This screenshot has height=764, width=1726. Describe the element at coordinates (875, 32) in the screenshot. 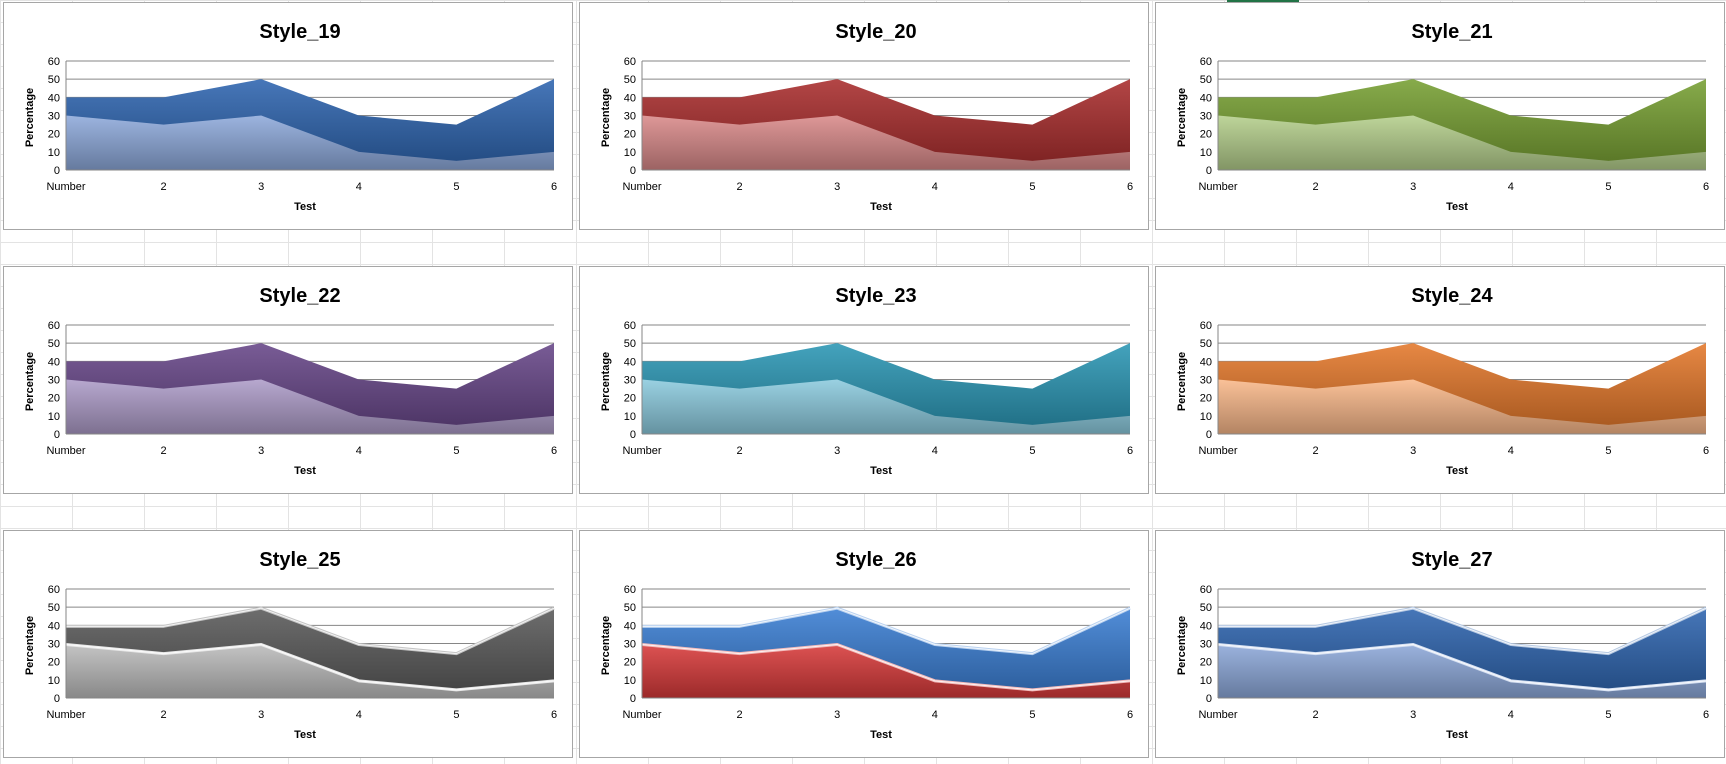

I see `chart-title: Style_20` at that location.